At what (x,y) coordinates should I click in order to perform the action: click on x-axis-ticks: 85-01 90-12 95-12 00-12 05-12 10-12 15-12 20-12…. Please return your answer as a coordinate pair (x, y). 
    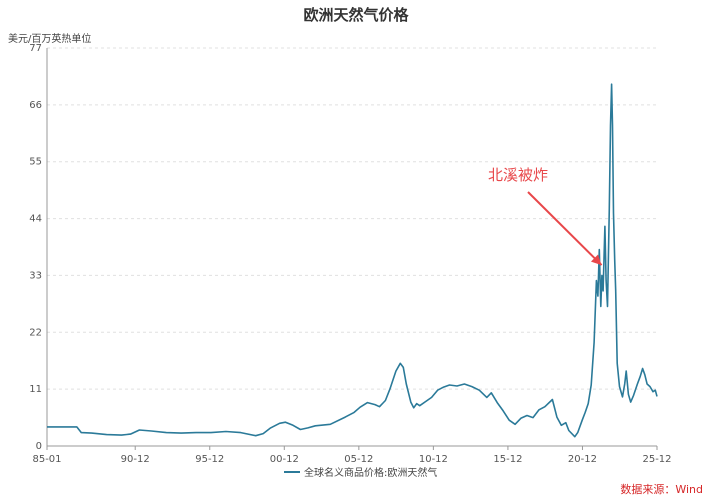
    Looking at the image, I should click on (352, 455).